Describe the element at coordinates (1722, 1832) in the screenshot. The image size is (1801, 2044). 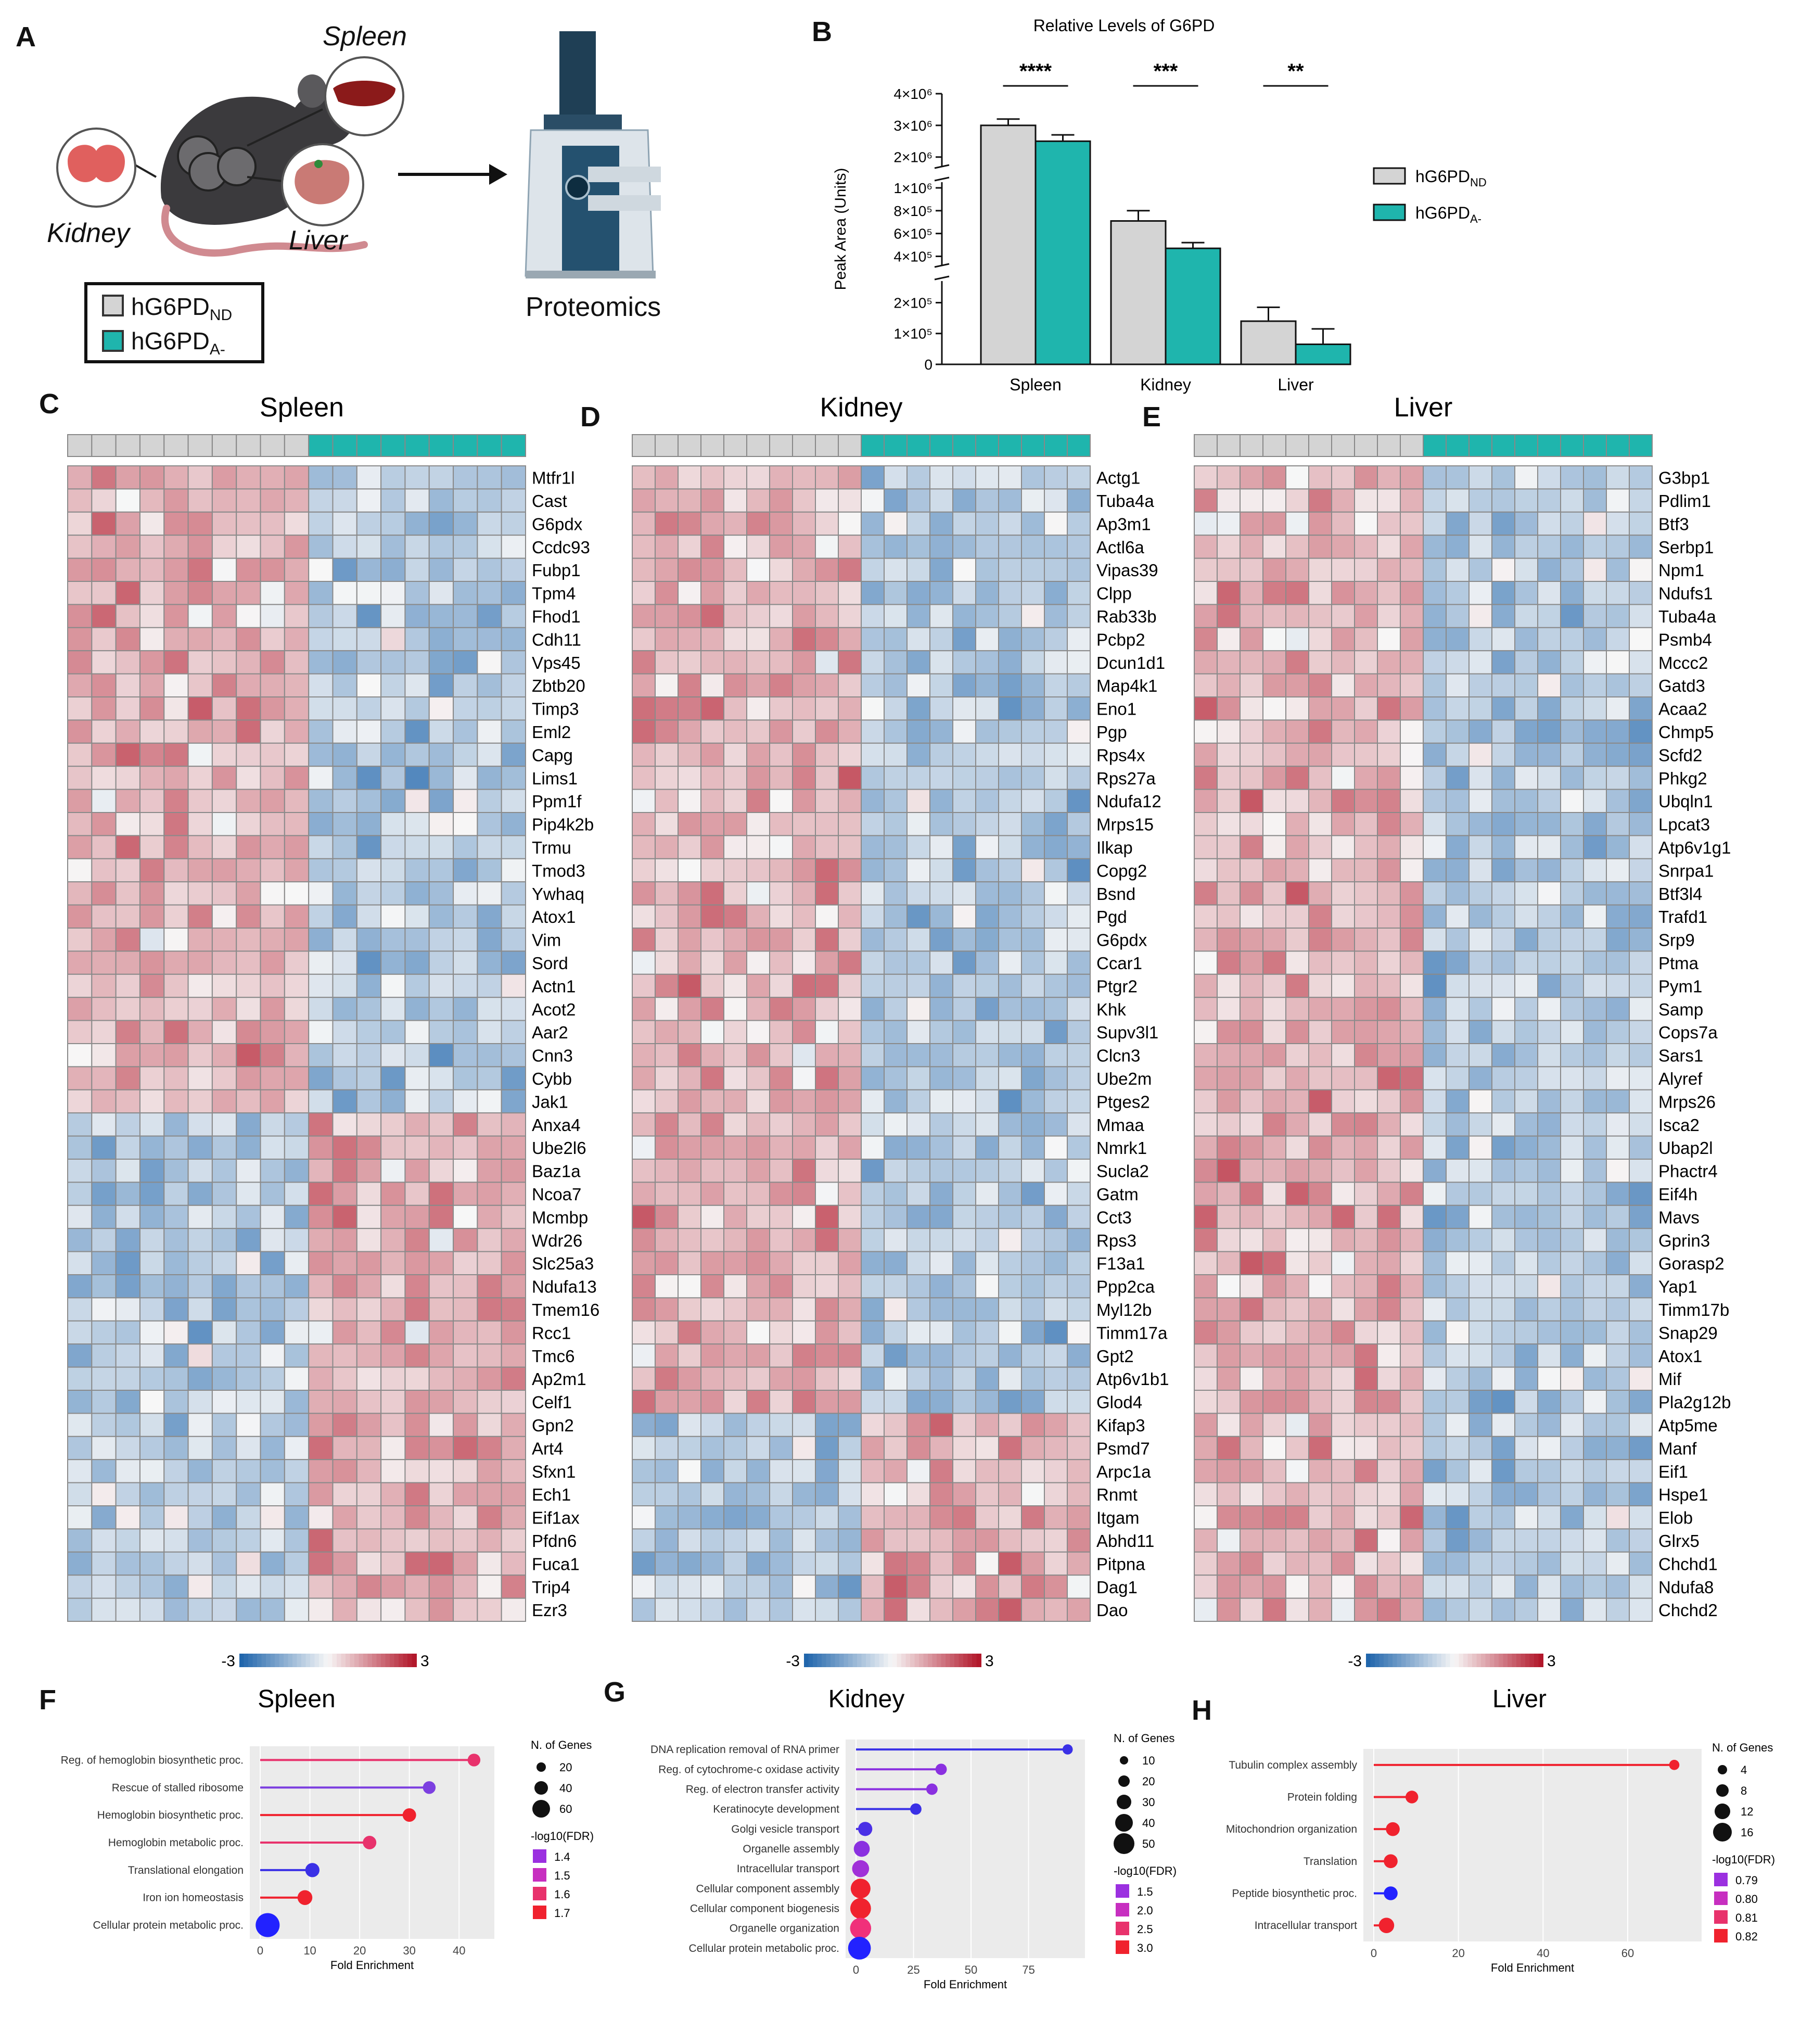
I see `size-legend-dot` at that location.